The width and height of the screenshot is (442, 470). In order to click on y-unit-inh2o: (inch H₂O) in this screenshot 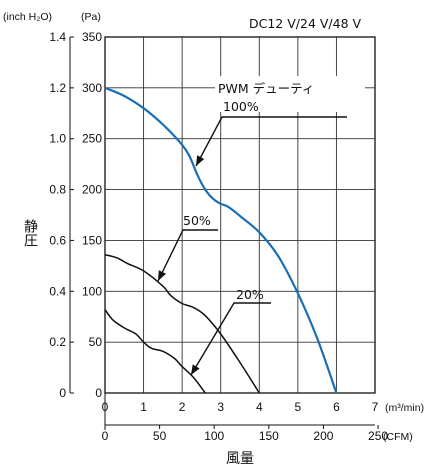, I will do `click(27, 17)`.